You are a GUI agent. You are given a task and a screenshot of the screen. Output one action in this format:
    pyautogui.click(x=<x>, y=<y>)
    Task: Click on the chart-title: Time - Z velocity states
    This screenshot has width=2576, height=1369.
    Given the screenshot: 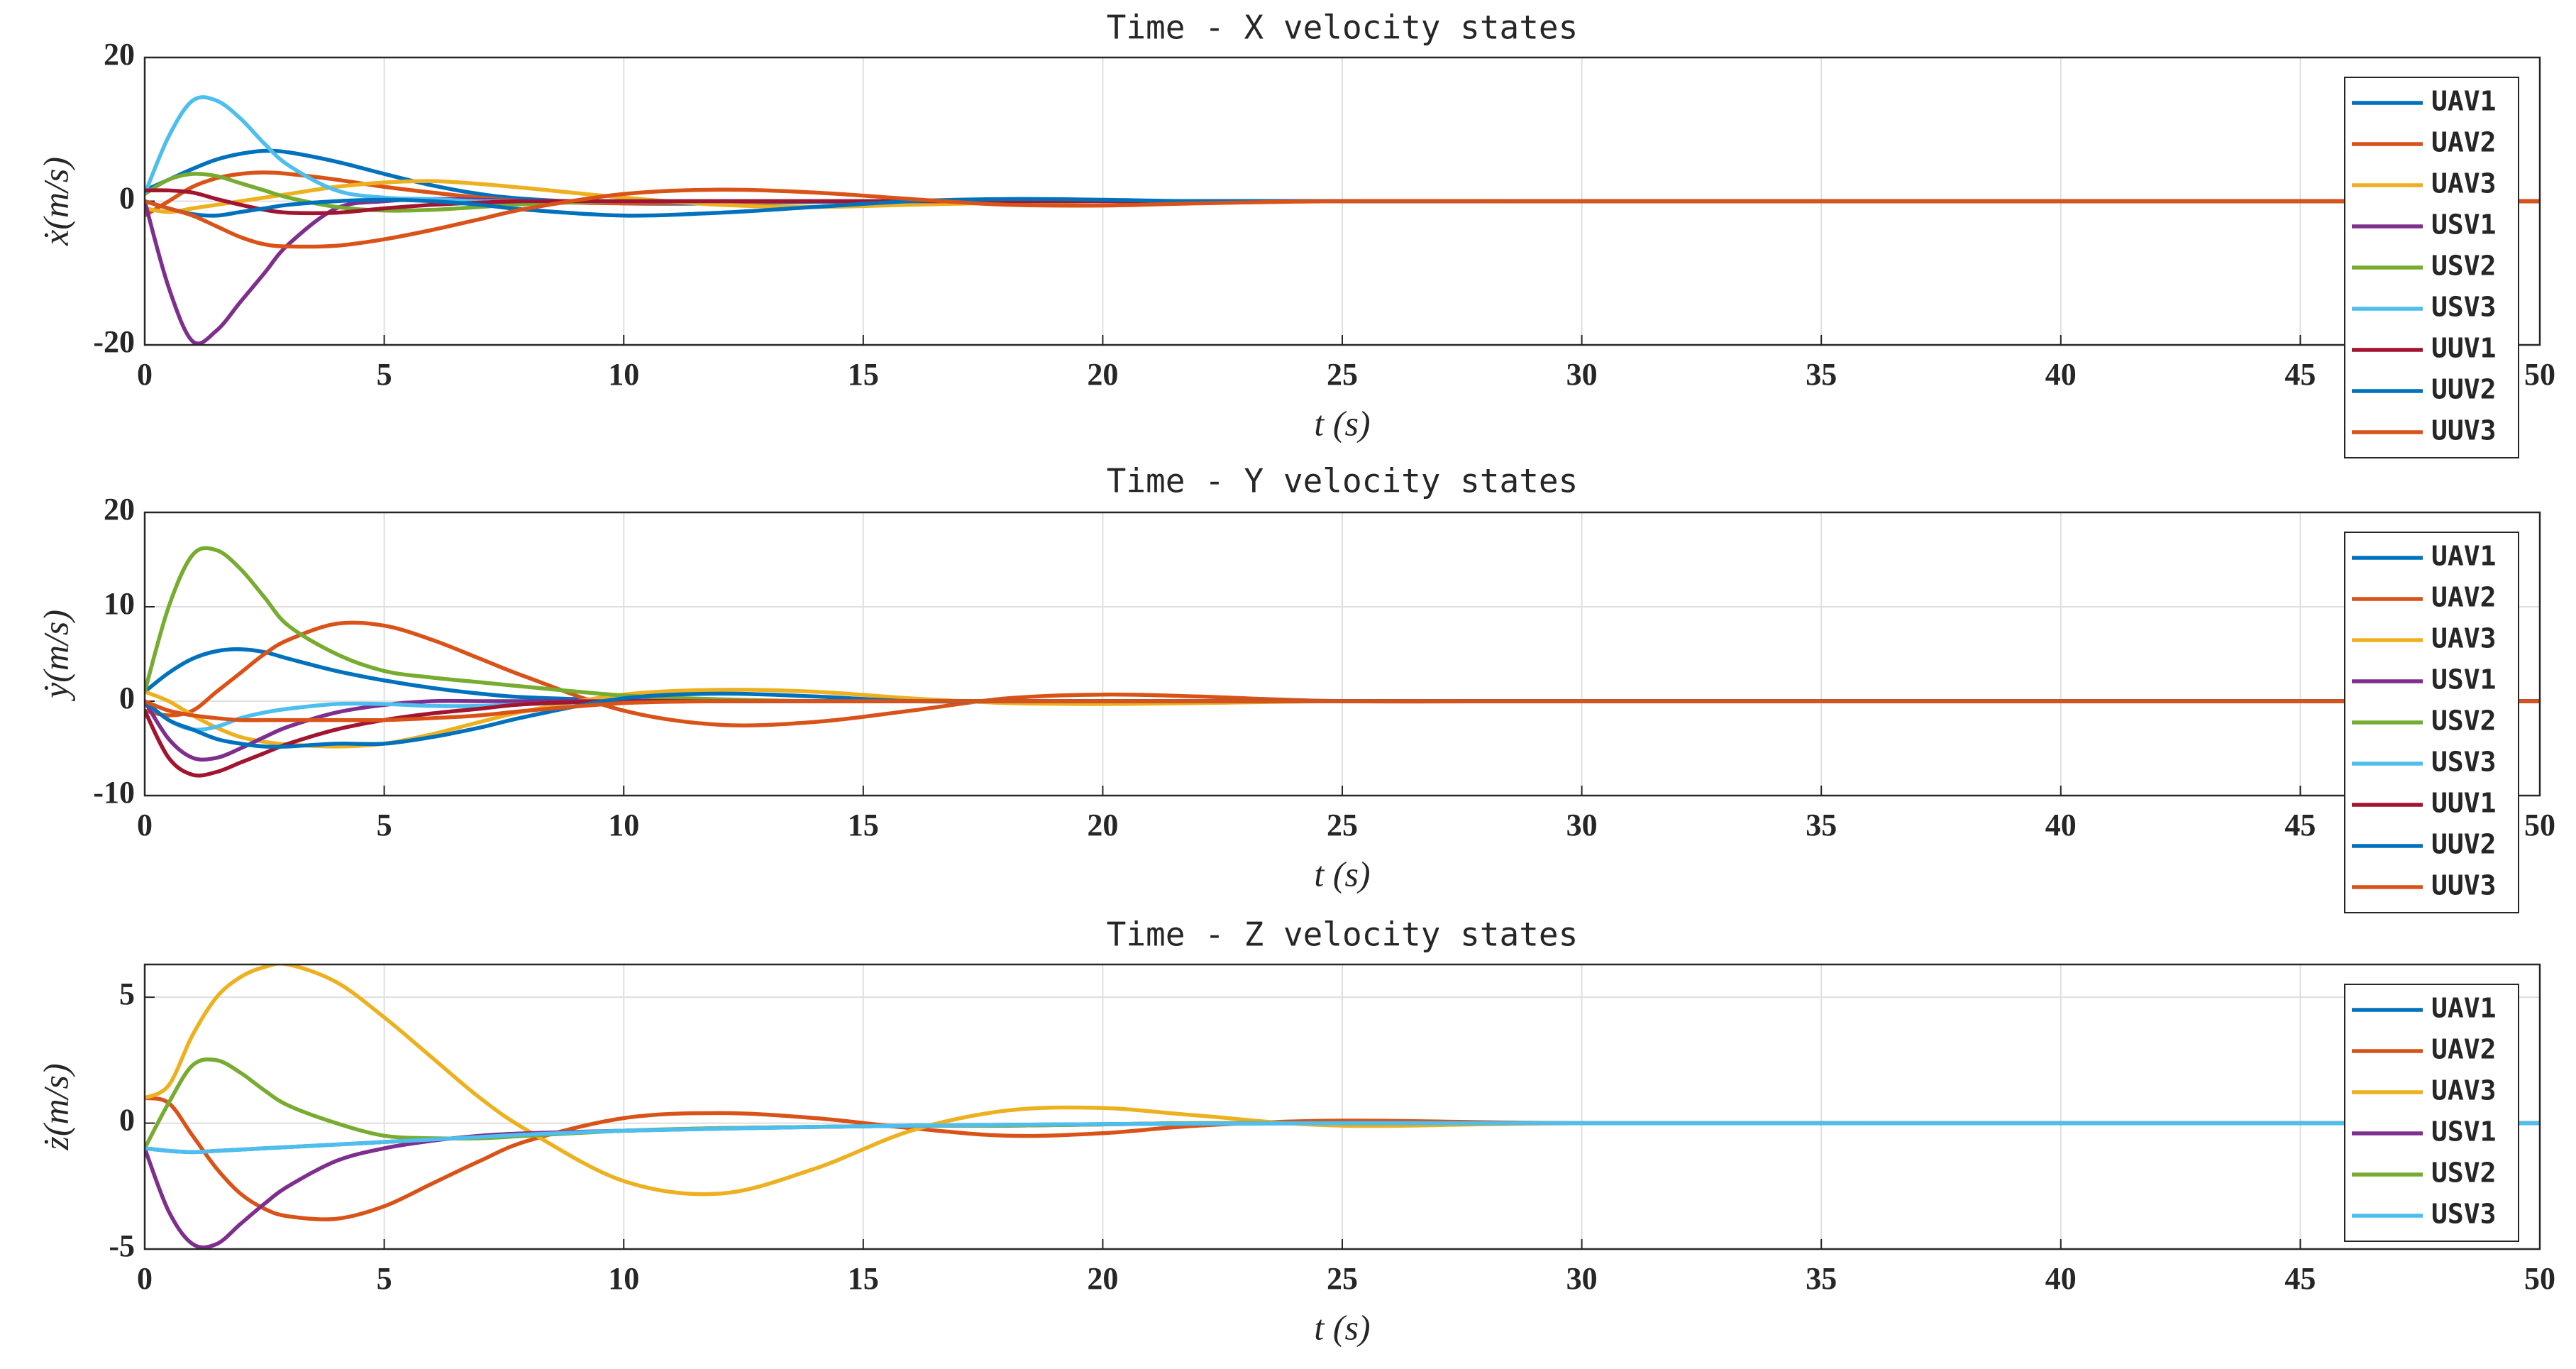 What is the action you would take?
    pyautogui.click(x=1343, y=935)
    